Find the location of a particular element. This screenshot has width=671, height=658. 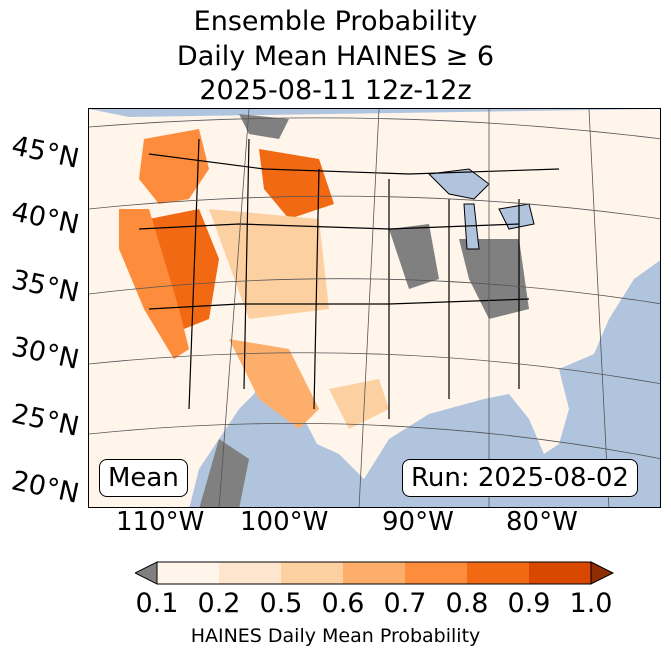

run-date-label: Run: 2025-08-02 is located at coordinates (520, 478).